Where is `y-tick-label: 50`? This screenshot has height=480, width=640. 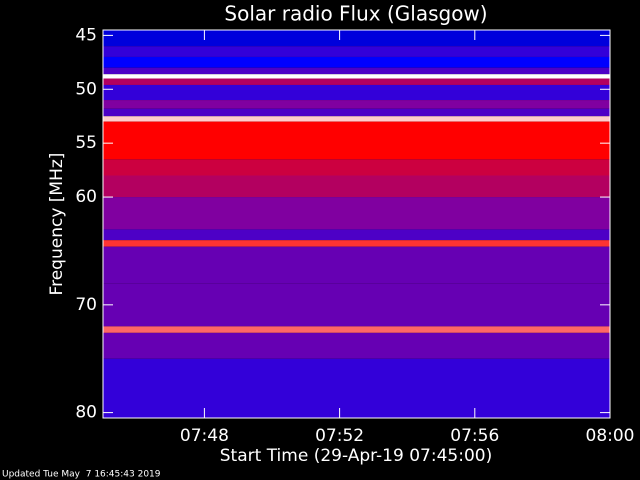
y-tick-label: 50 is located at coordinates (86, 89).